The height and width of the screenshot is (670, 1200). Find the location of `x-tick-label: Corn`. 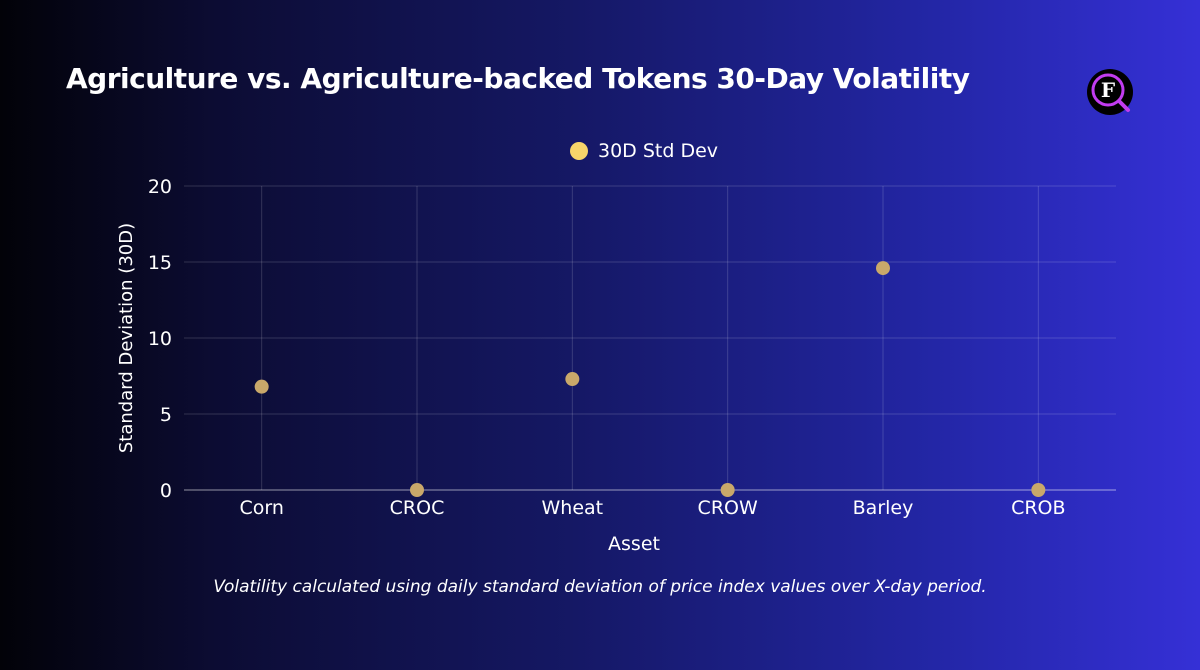

x-tick-label: Corn is located at coordinates (261, 508).